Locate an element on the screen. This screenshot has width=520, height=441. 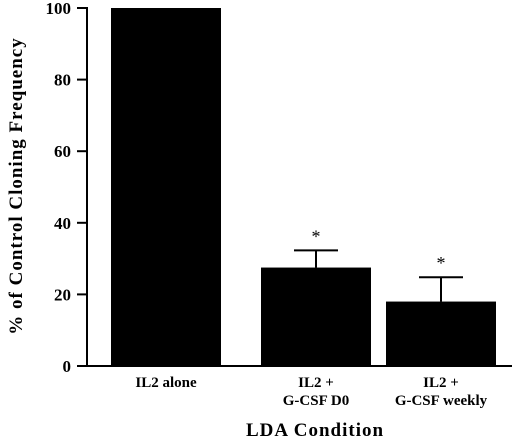
significance-marker-1: * is located at coordinates (316, 236).